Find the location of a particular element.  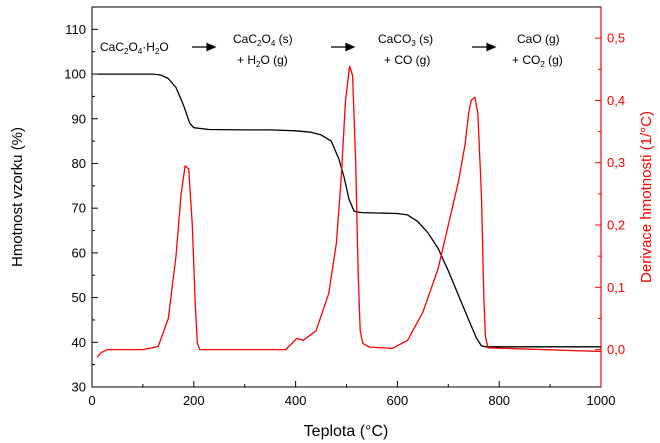

annotation-step1-line2: + H2O (g) is located at coordinates (262, 61).